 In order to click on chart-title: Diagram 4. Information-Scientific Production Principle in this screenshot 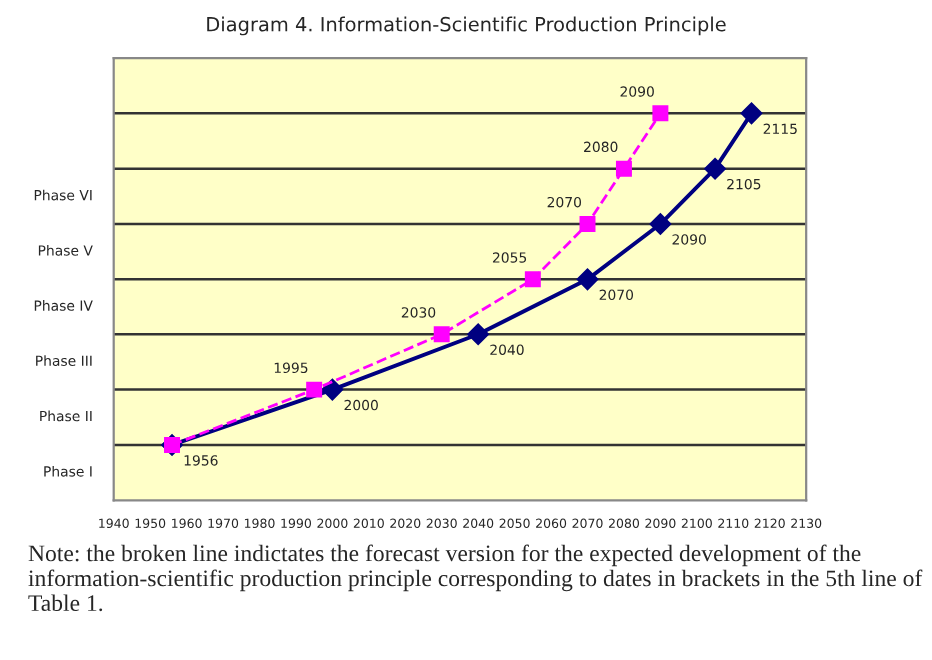, I will do `click(466, 26)`.